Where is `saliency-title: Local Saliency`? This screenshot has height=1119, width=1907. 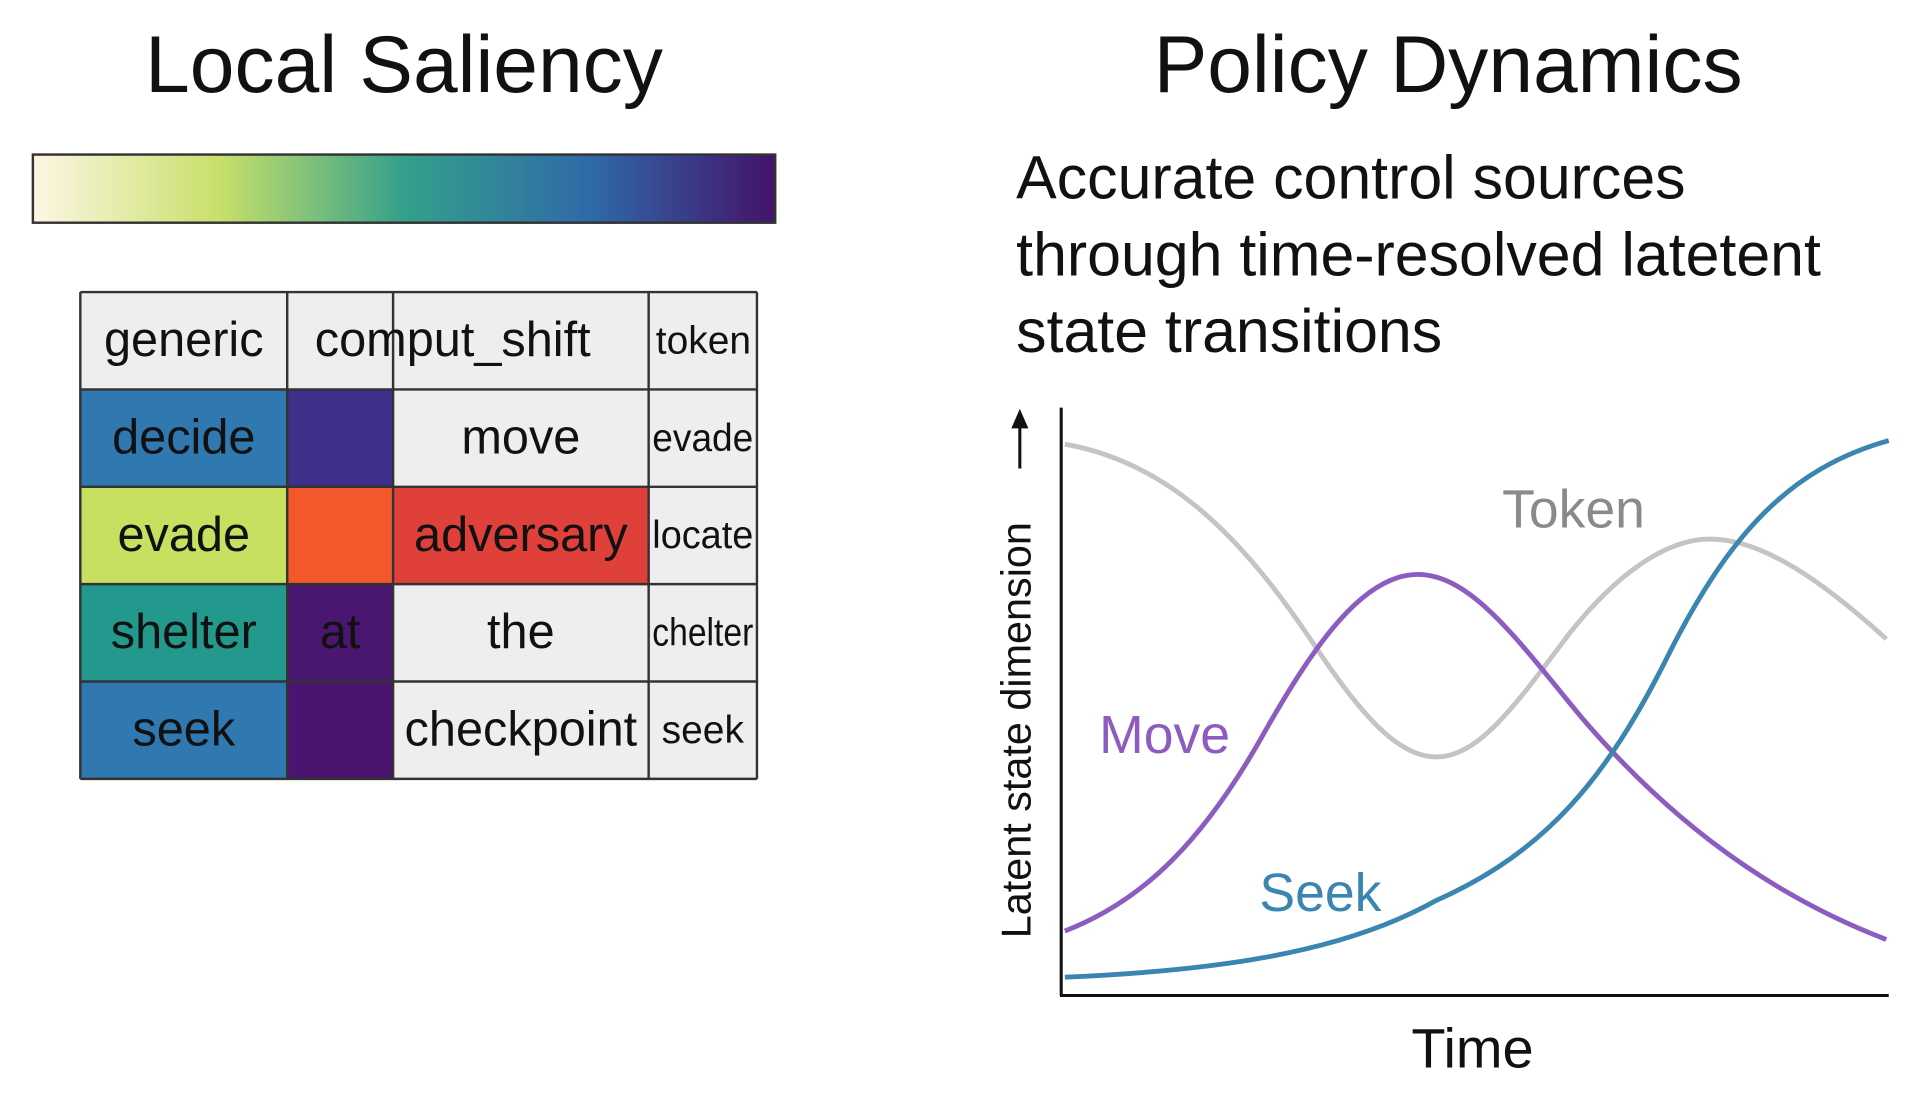 saliency-title: Local Saliency is located at coordinates (404, 65).